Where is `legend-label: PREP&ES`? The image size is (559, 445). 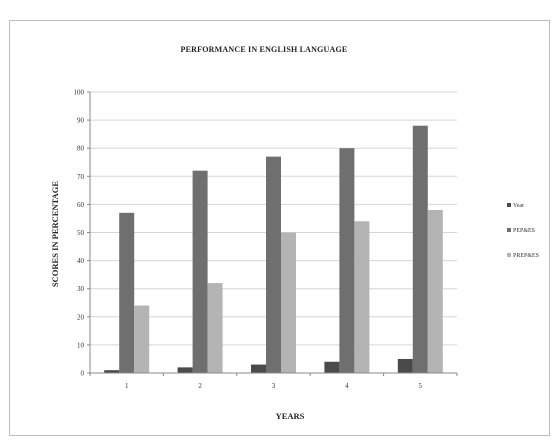 legend-label: PREP&ES is located at coordinates (526, 256).